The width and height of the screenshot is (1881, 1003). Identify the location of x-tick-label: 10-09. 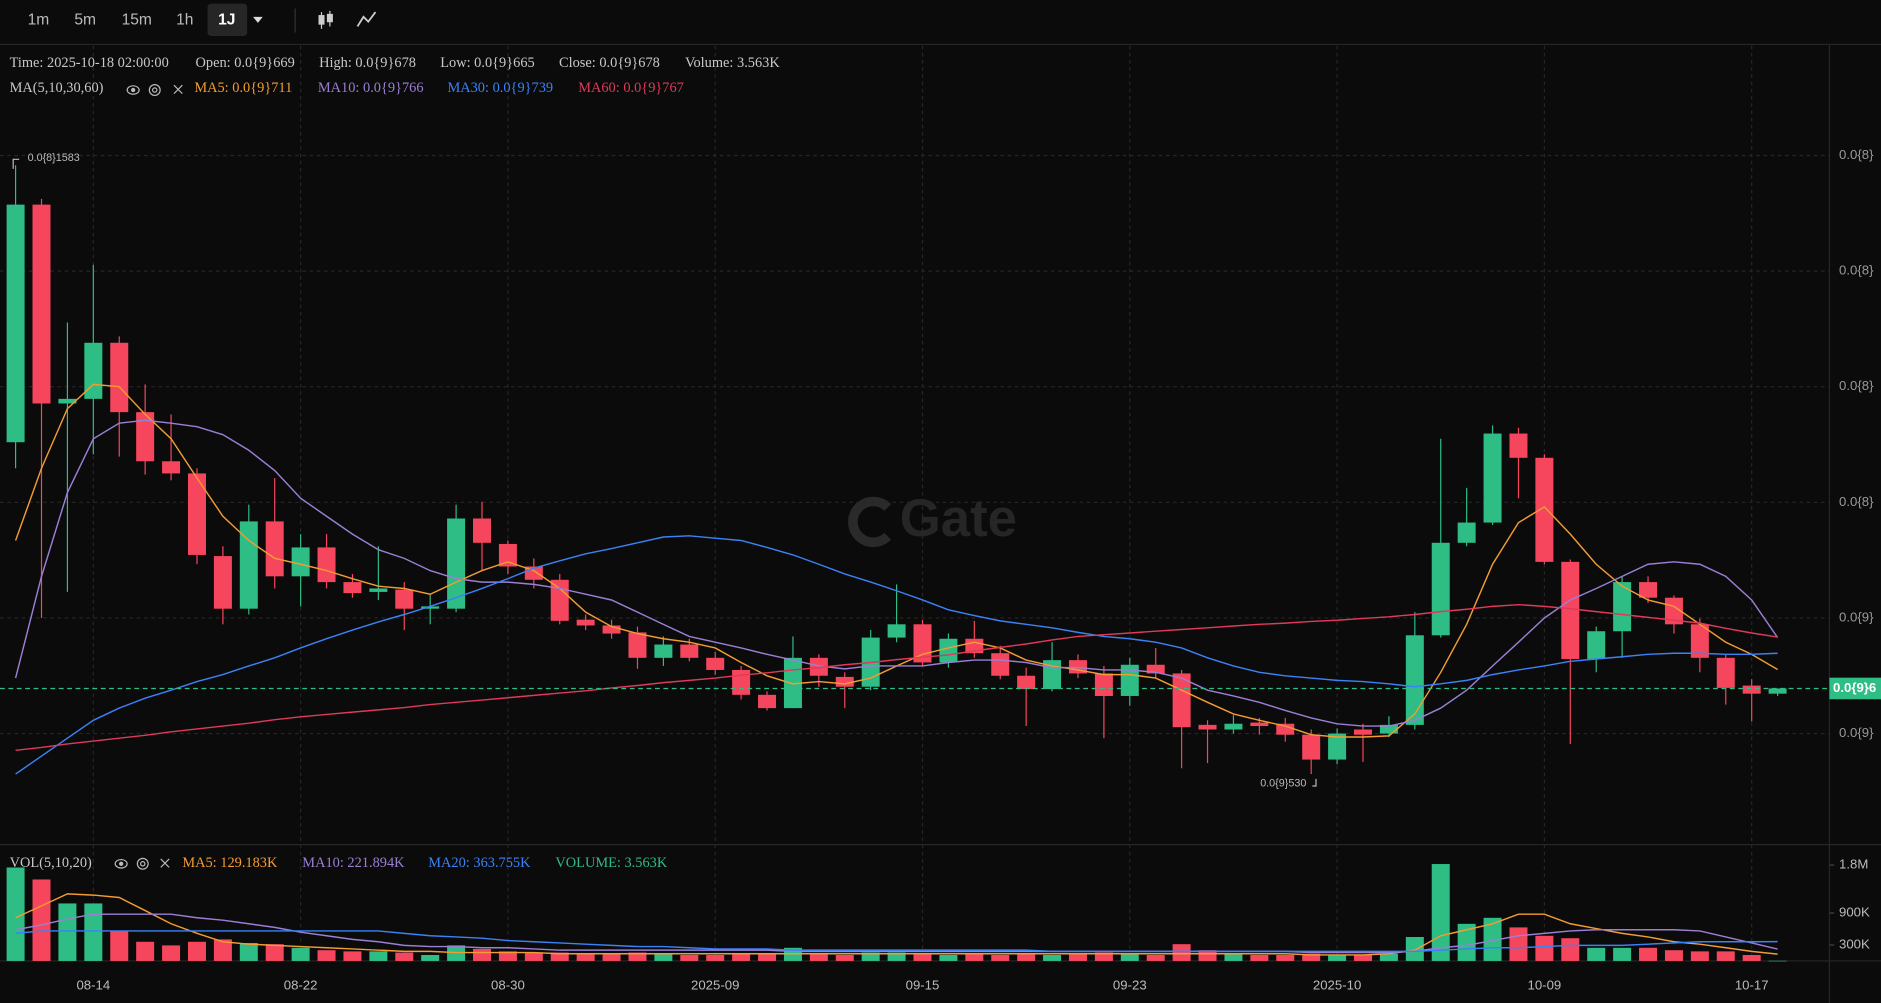
(1545, 985).